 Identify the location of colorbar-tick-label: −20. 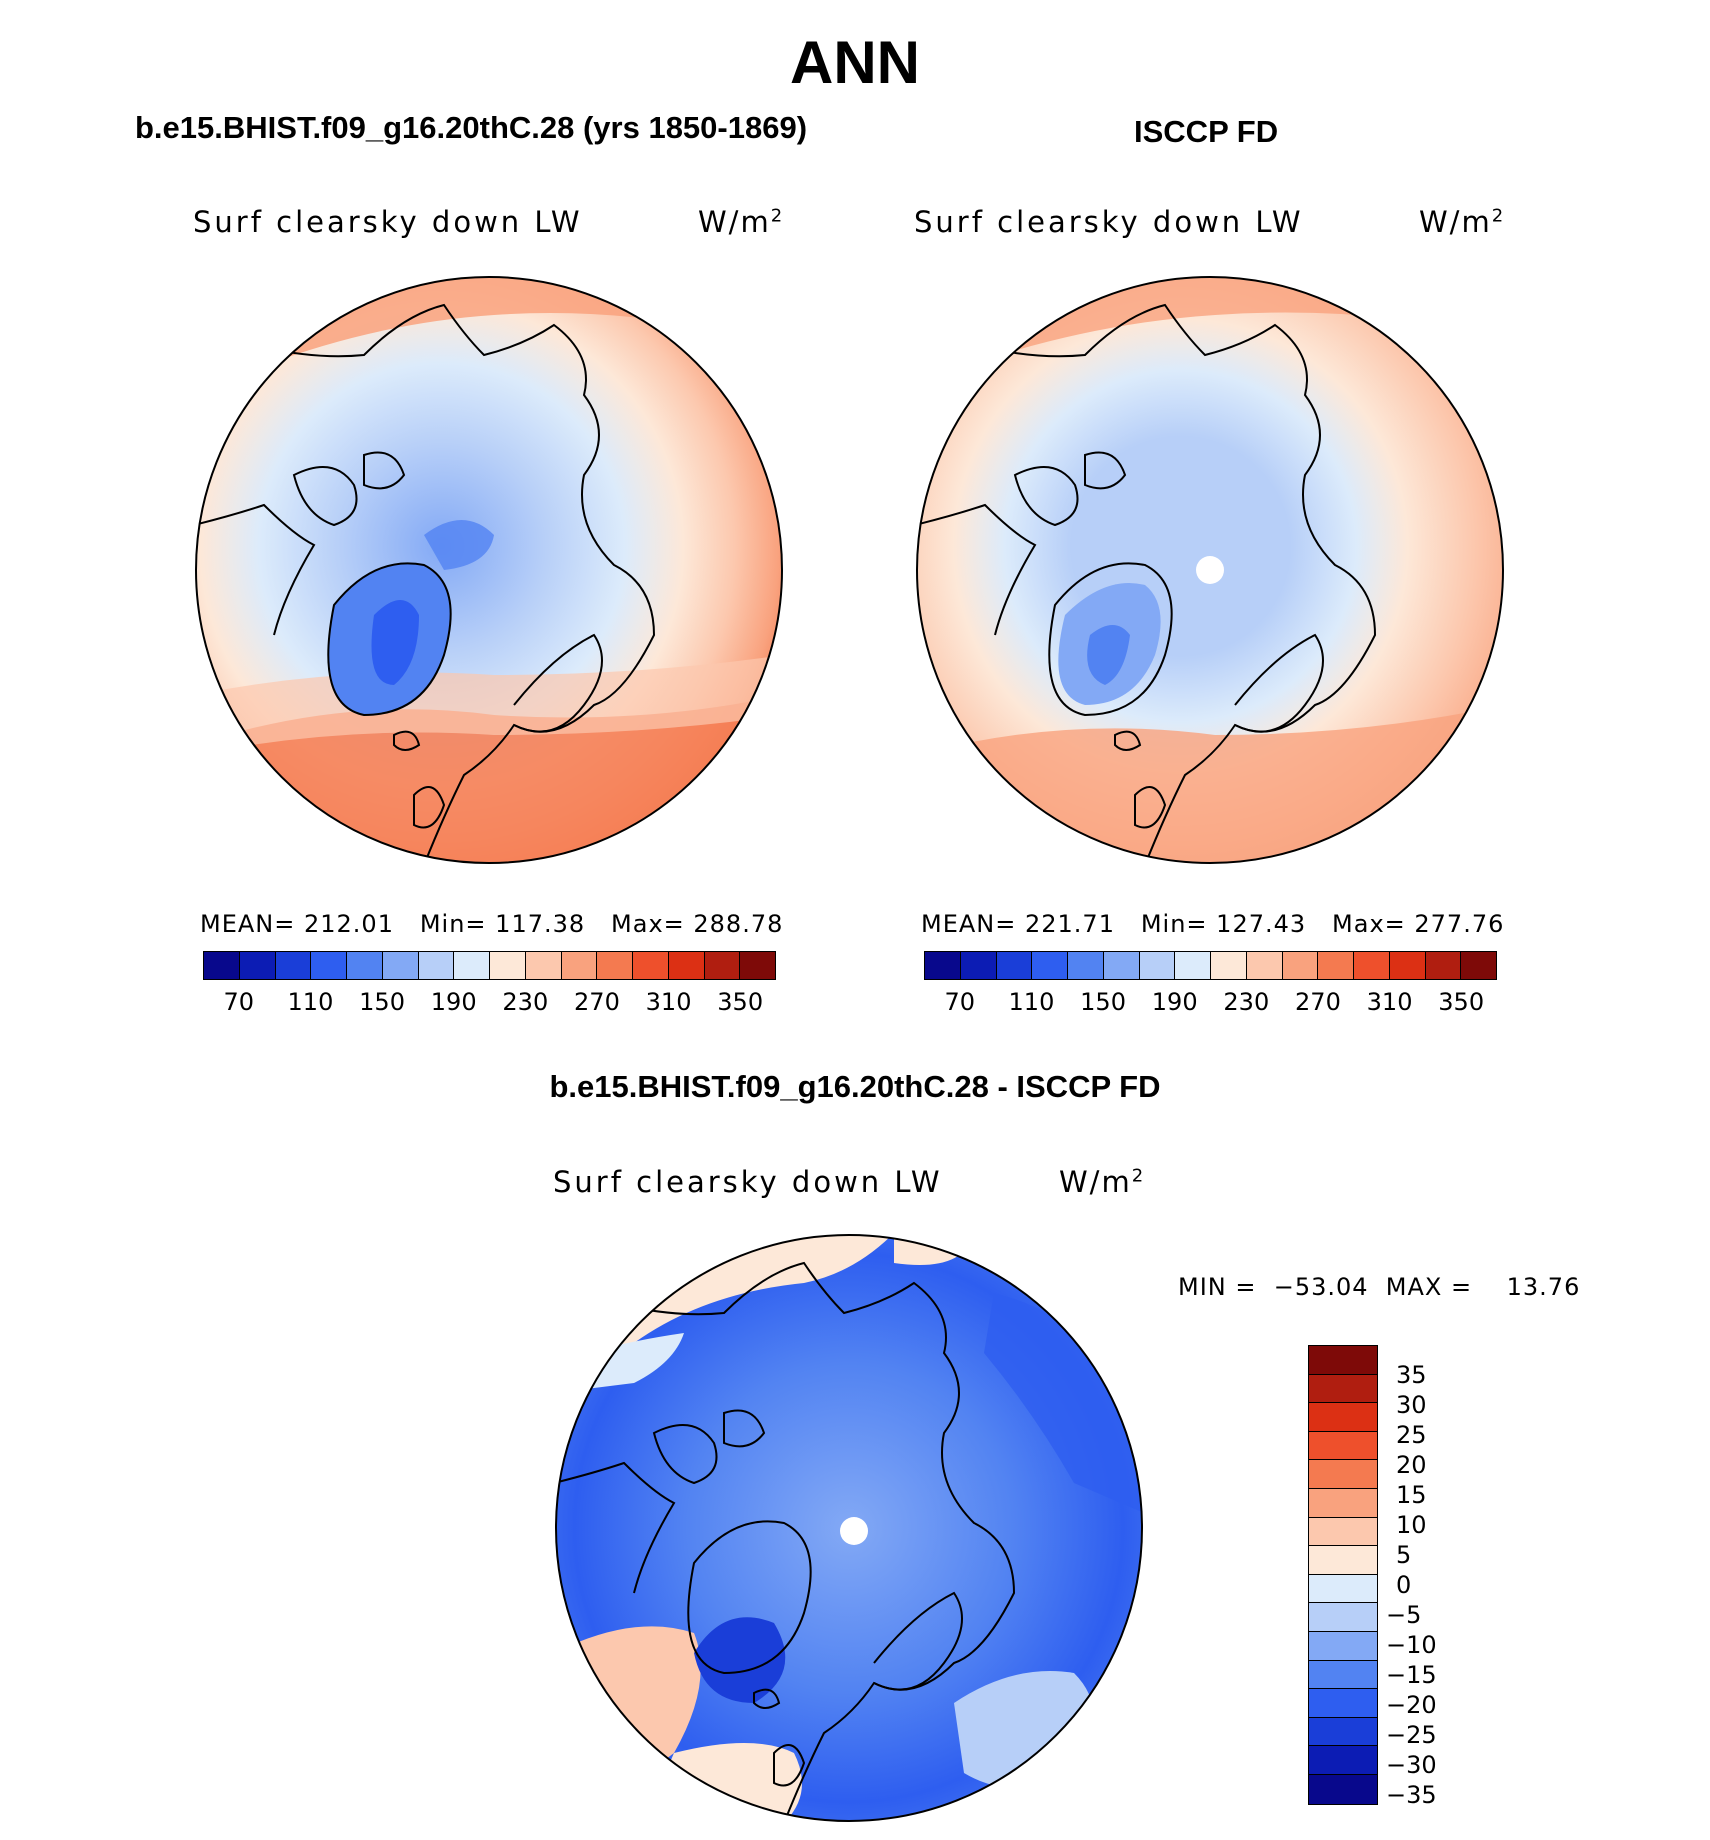
(1411, 1705).